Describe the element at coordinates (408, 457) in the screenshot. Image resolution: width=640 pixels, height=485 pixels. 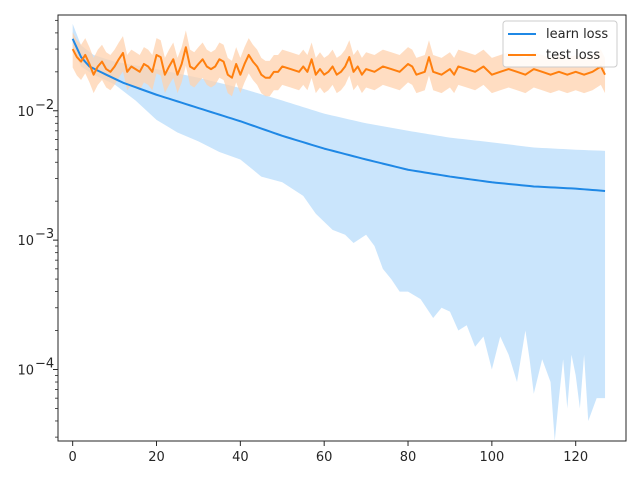
I see `x-tick-label: 80` at that location.